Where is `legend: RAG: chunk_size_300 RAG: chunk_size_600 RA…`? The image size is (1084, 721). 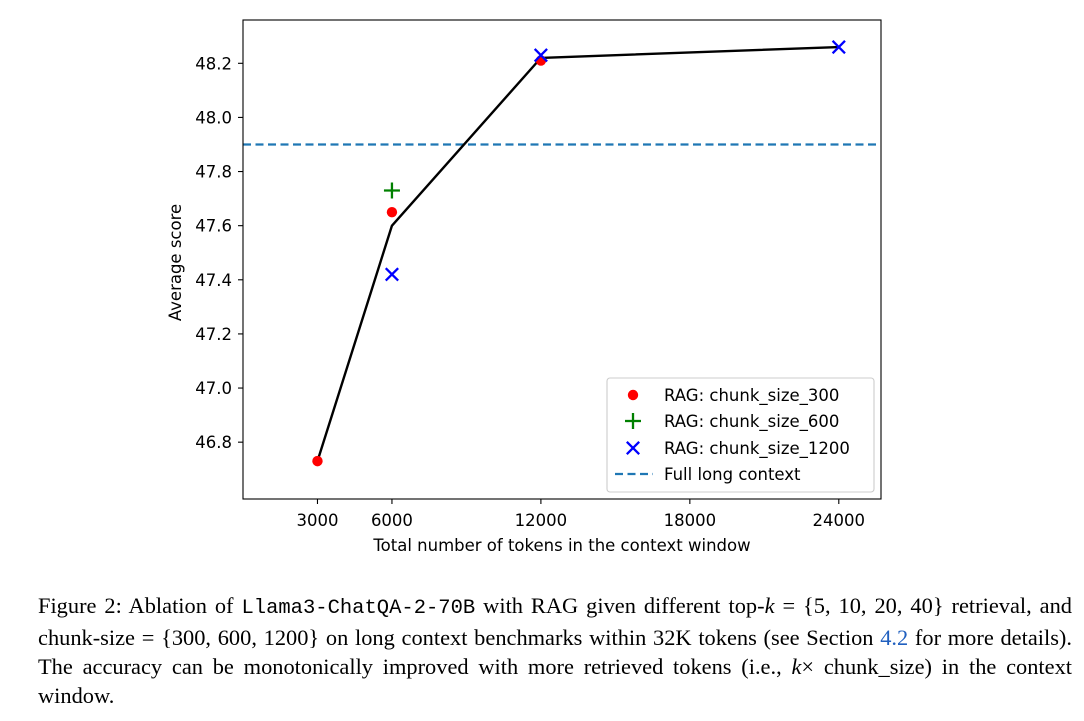
legend: RAG: chunk_size_300 RAG: chunk_size_600 RA… is located at coordinates (740, 435).